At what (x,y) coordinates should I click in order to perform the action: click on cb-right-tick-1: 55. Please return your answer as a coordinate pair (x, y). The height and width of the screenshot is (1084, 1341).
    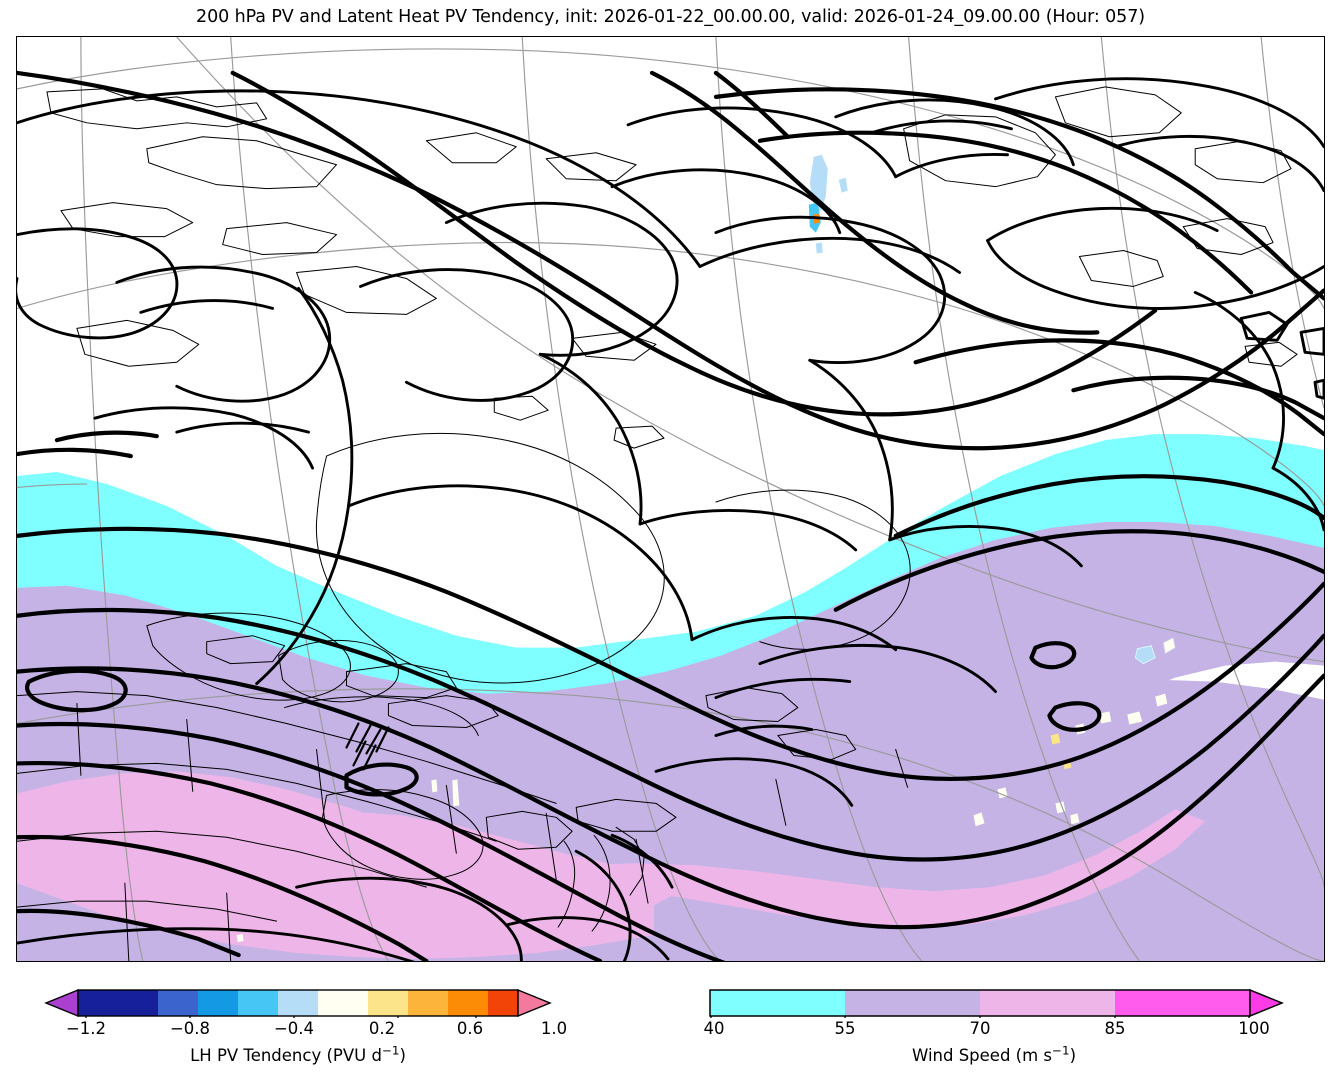
    Looking at the image, I should click on (845, 1028).